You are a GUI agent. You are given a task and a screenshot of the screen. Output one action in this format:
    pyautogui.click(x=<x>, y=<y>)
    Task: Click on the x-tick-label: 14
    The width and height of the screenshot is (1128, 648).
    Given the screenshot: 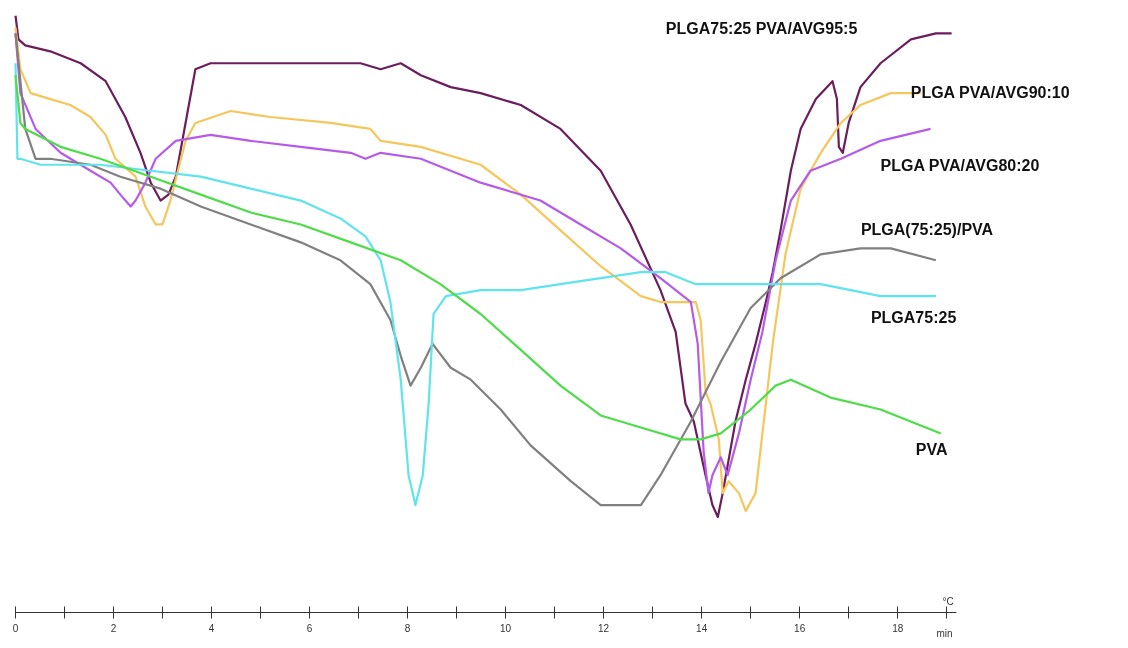 What is the action you would take?
    pyautogui.click(x=702, y=628)
    